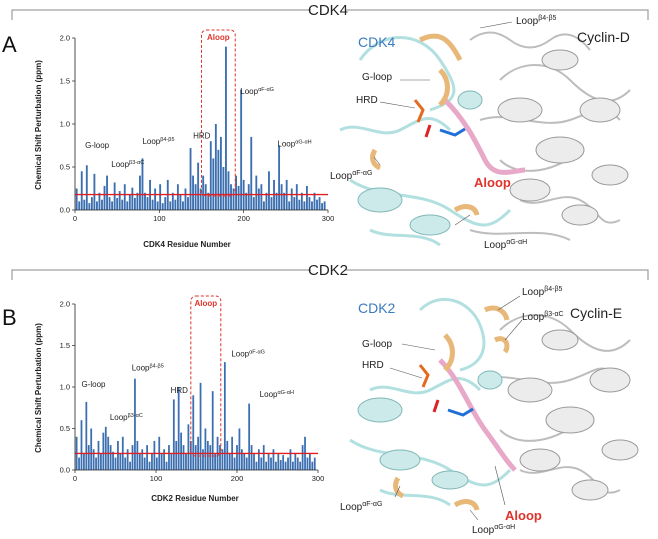 This screenshot has height=539, width=658. I want to click on cdk2-ribbon, so click(430, 402).